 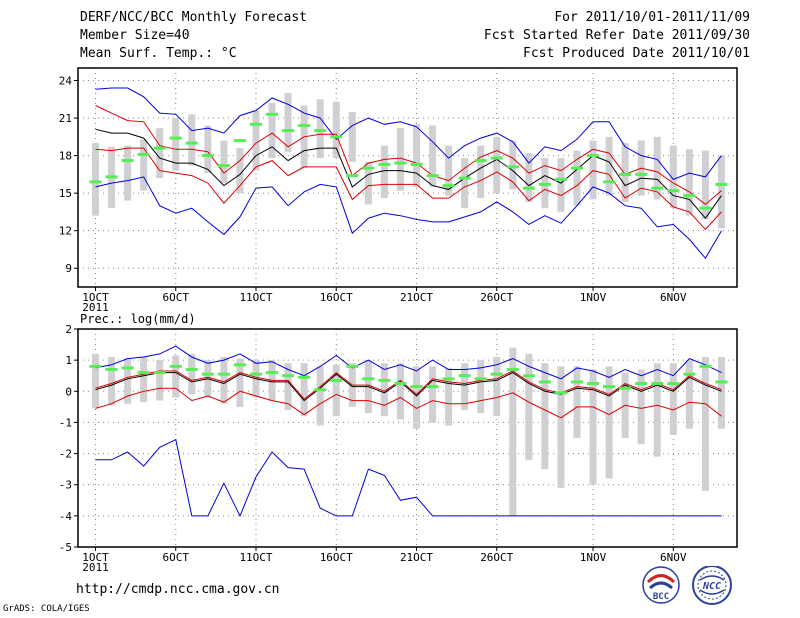 I want to click on ncc-logo-ring, so click(x=712, y=585).